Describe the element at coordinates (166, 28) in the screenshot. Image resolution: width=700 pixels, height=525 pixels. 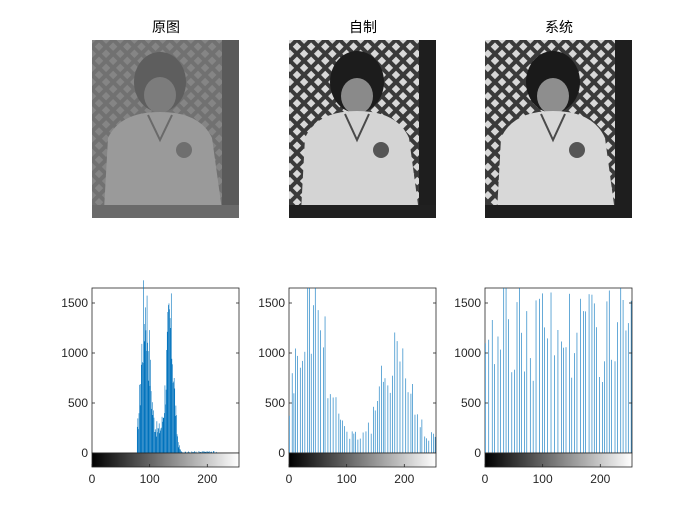
I see `image-title-original: 原图` at that location.